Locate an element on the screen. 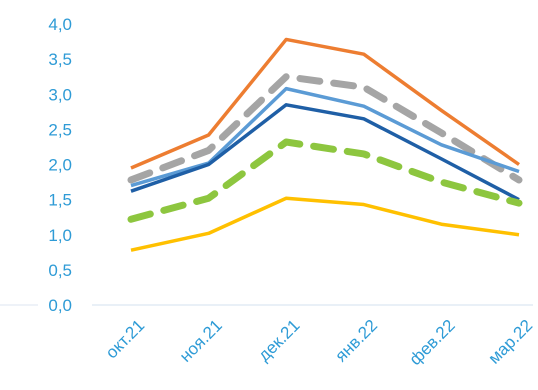 Image resolution: width=538 pixels, height=390 pixels. y-tick-label: 4,0 is located at coordinates (60, 24).